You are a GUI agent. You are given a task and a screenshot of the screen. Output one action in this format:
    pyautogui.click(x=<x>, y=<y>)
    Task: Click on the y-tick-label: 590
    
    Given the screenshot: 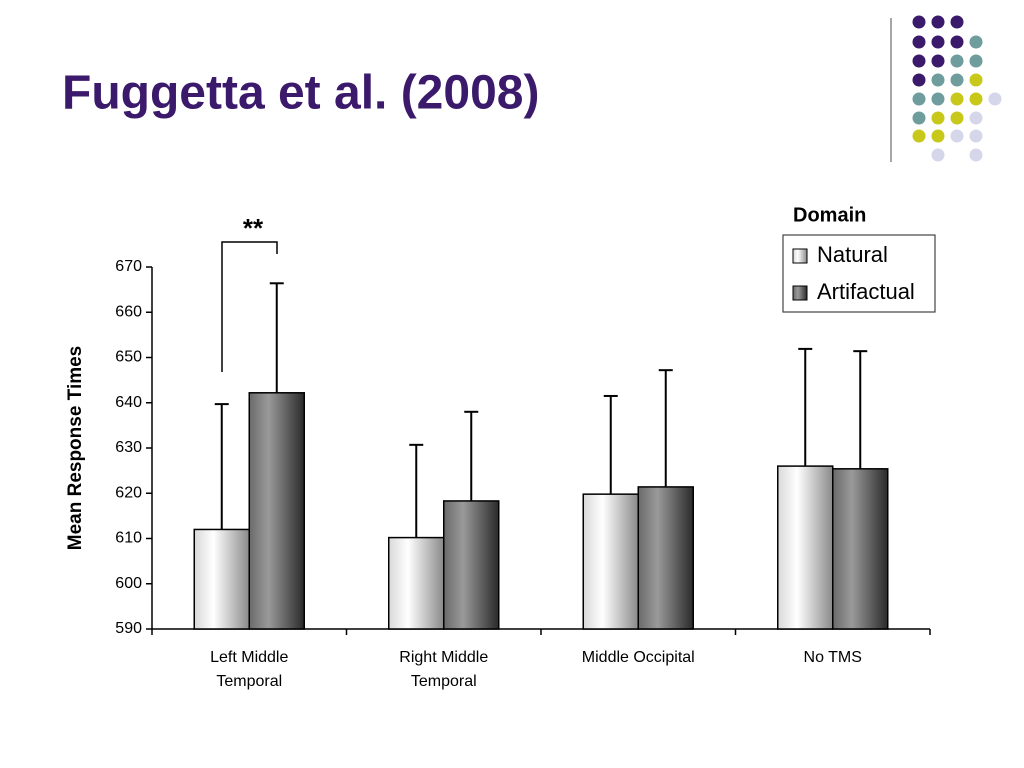 What is the action you would take?
    pyautogui.click(x=128, y=628)
    